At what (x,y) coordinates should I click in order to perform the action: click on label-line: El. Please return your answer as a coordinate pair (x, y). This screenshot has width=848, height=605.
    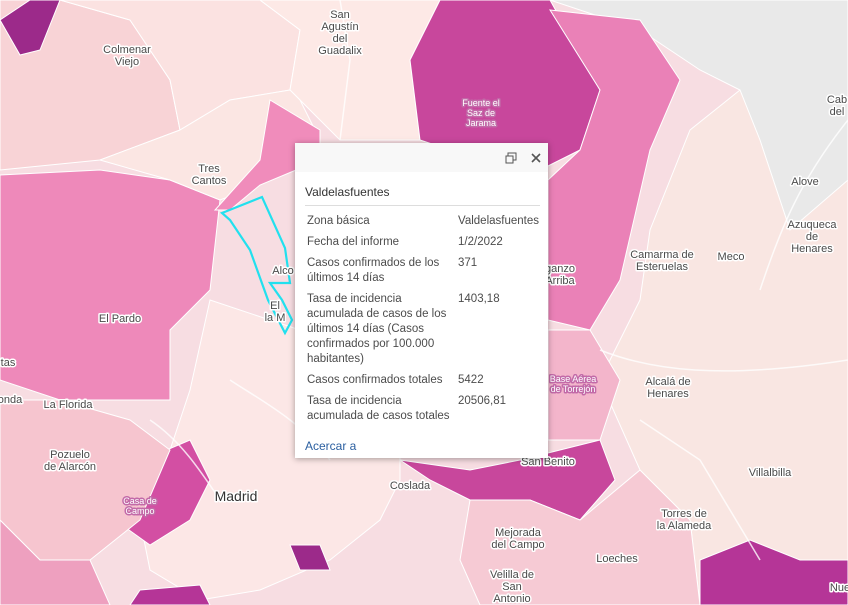
    Looking at the image, I should click on (275, 306).